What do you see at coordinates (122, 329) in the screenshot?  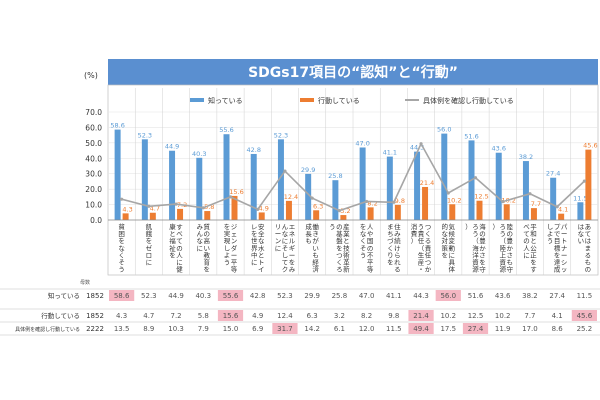 I see `table-cell-value: 13.5` at bounding box center [122, 329].